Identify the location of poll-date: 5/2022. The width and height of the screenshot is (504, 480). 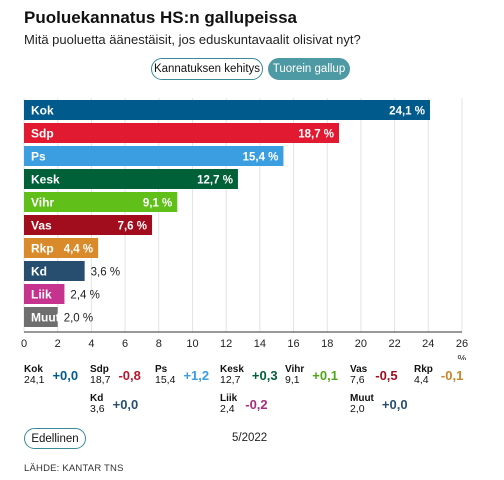
(250, 438).